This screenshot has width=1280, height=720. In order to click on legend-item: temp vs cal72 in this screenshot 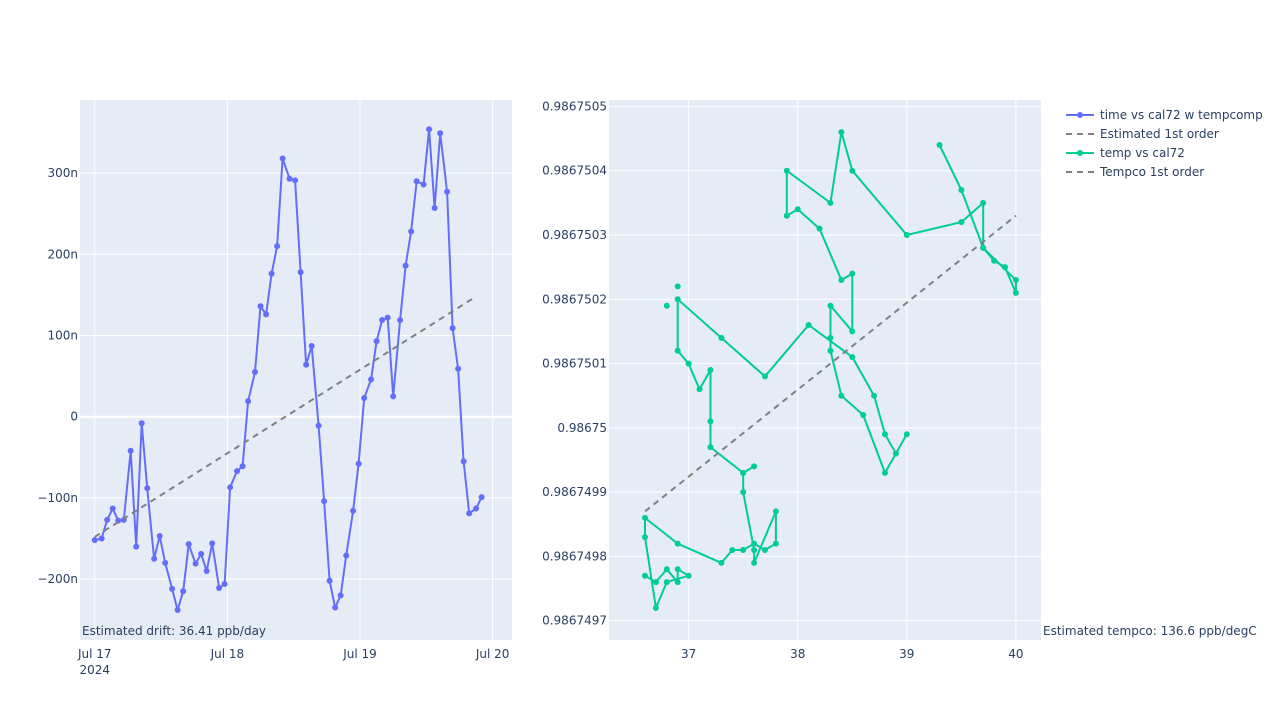, I will do `click(1125, 153)`.